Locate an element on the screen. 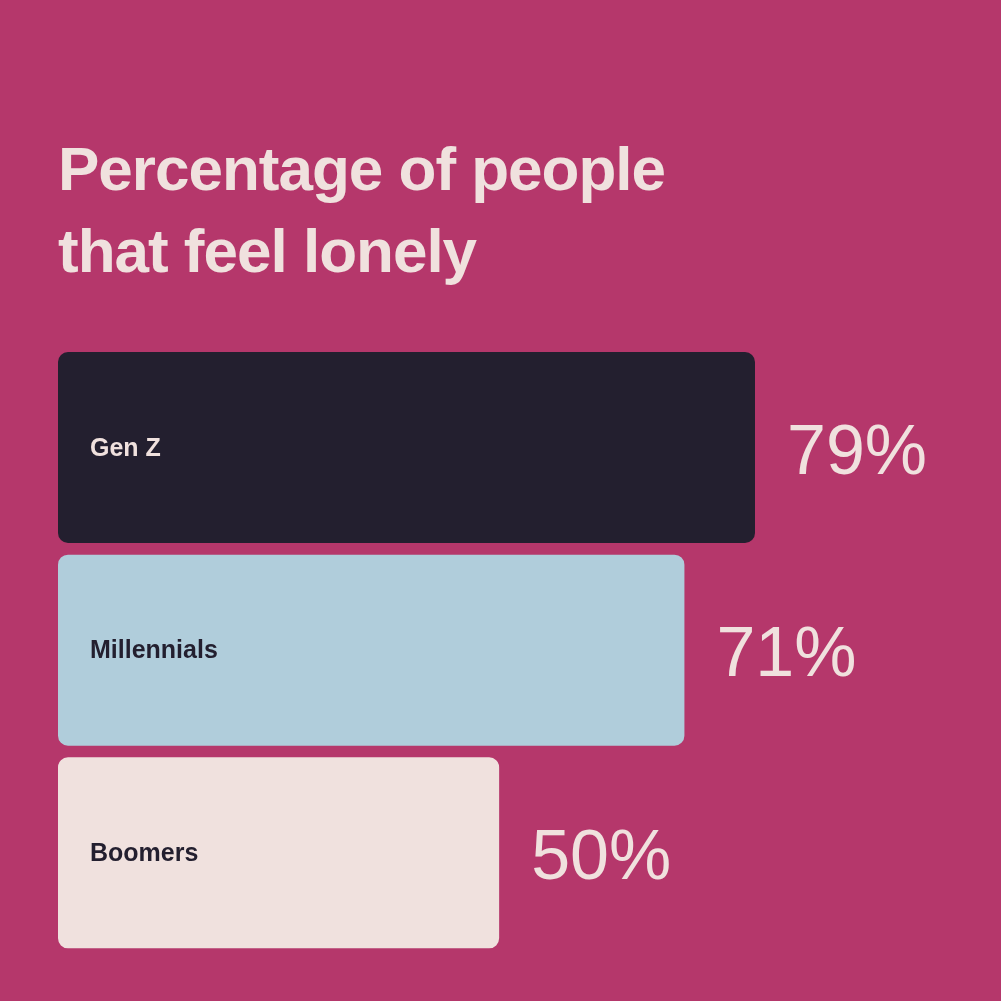  data-label: 50% is located at coordinates (601, 854).